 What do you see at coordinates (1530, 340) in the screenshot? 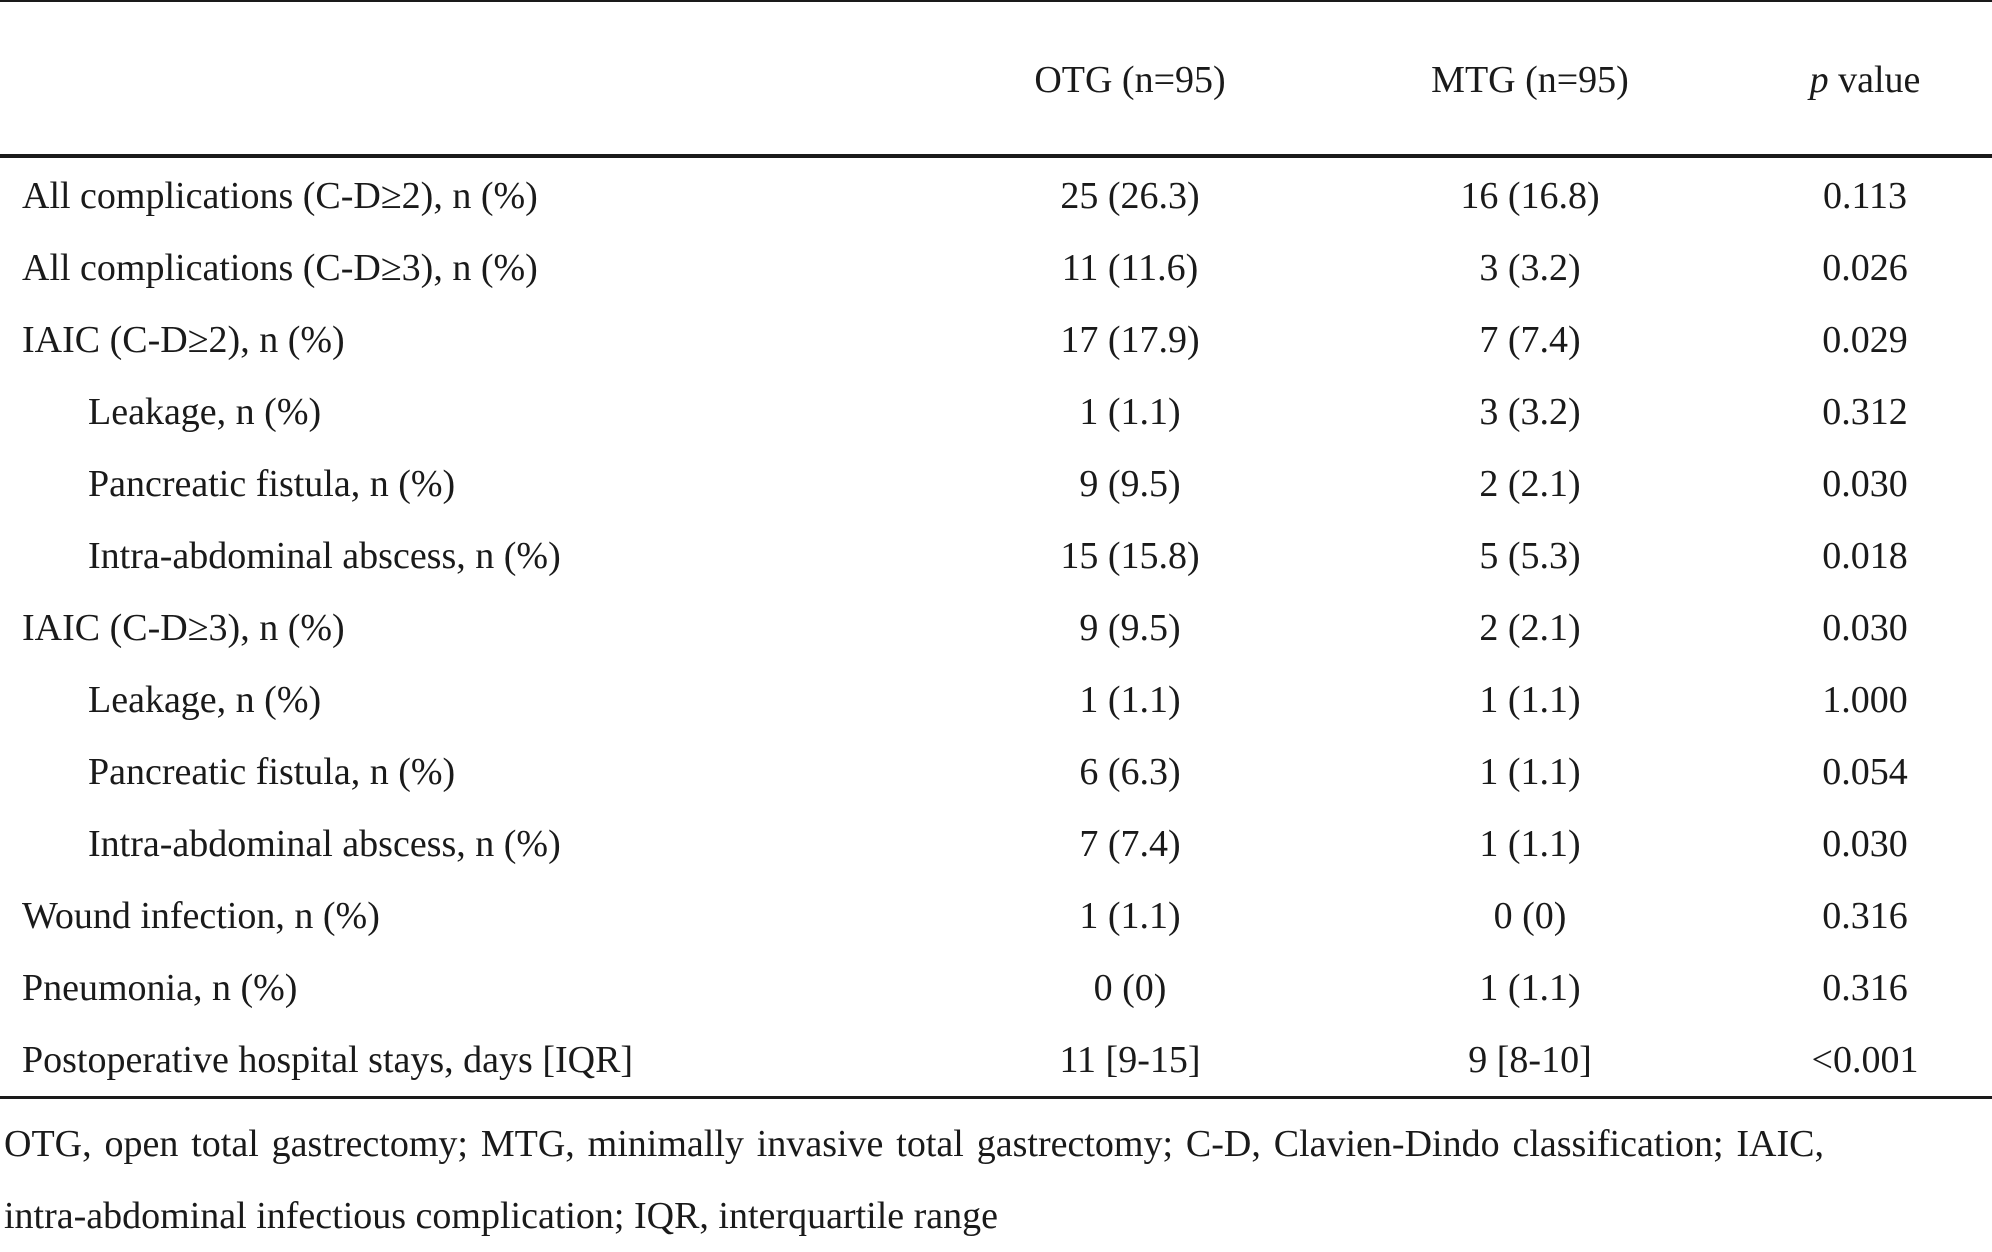
I see `row-mtg-value: 7 (7.4)` at bounding box center [1530, 340].